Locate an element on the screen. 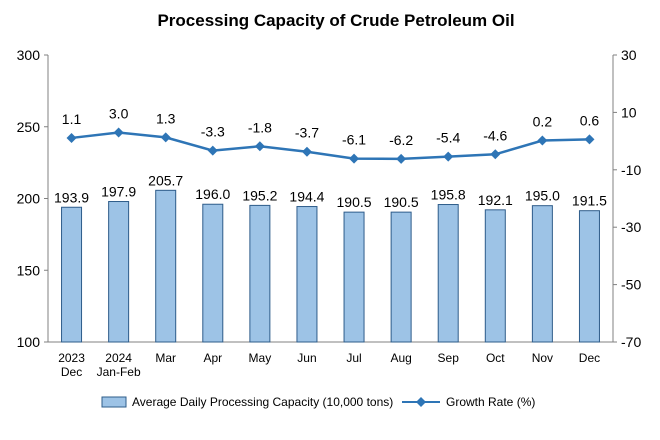  x-tick-label: Apr is located at coordinates (212, 358).